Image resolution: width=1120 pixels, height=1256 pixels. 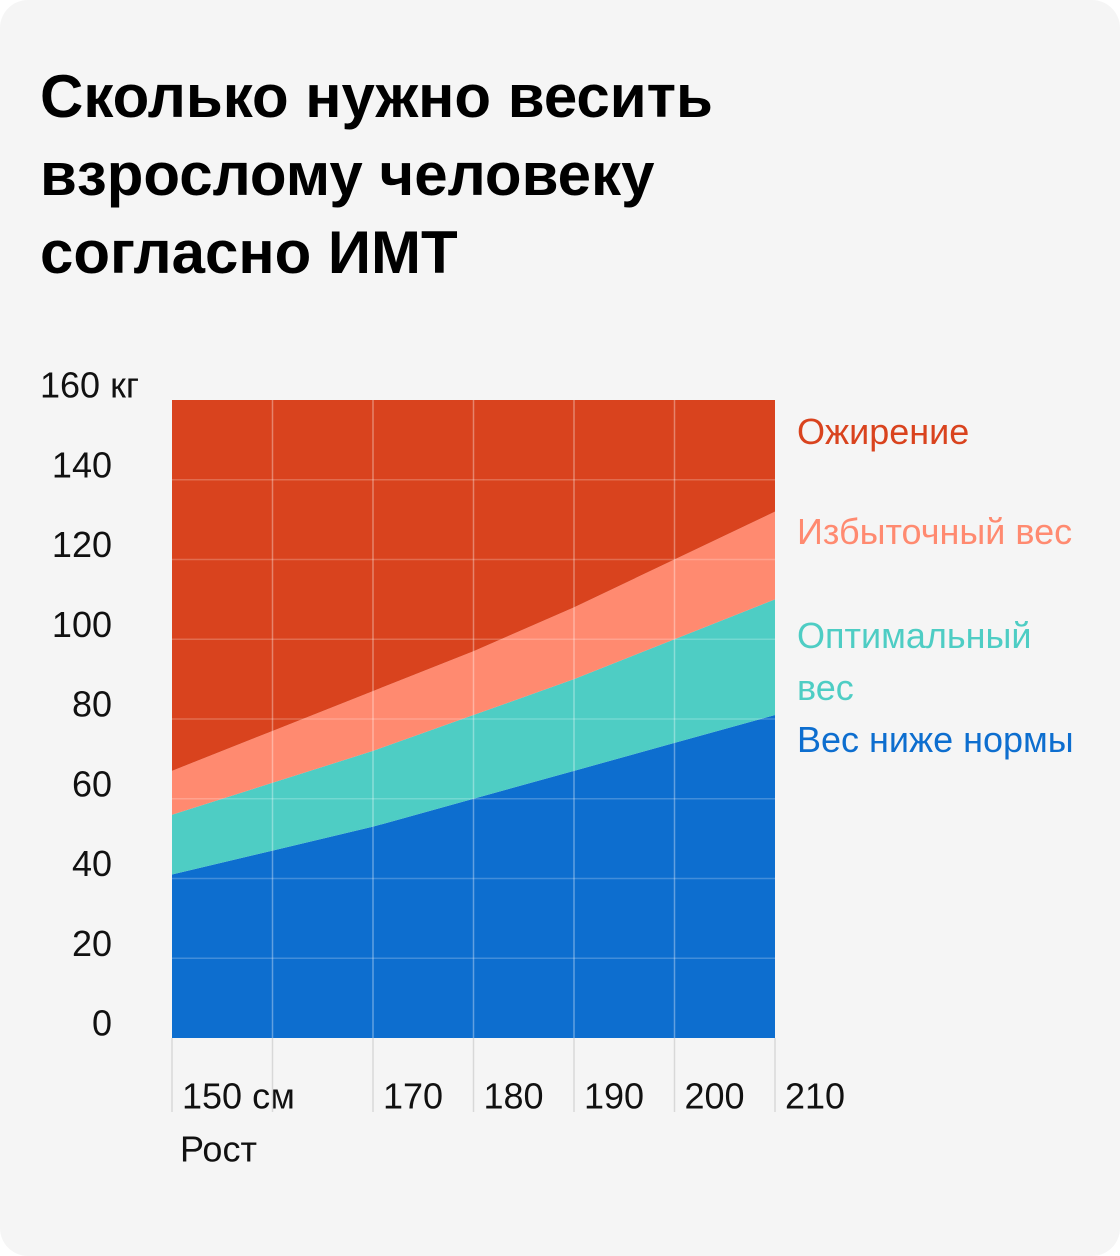 I want to click on y-tick-label: 80, so click(x=92, y=704).